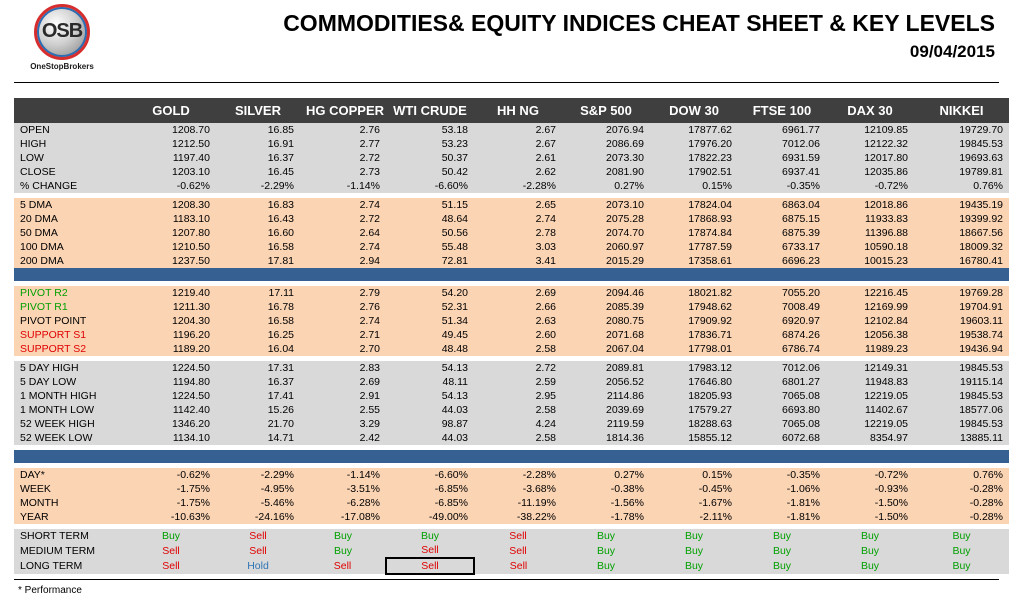 This screenshot has width=1015, height=601. I want to click on value-dax-30: 11933.83, so click(870, 219).